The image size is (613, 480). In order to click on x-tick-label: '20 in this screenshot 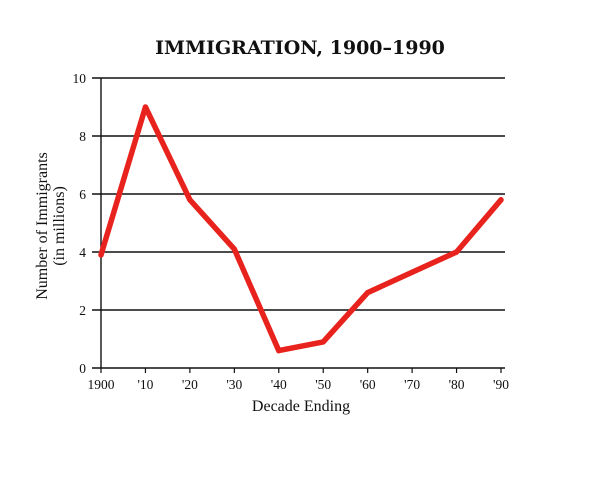, I will do `click(190, 384)`.